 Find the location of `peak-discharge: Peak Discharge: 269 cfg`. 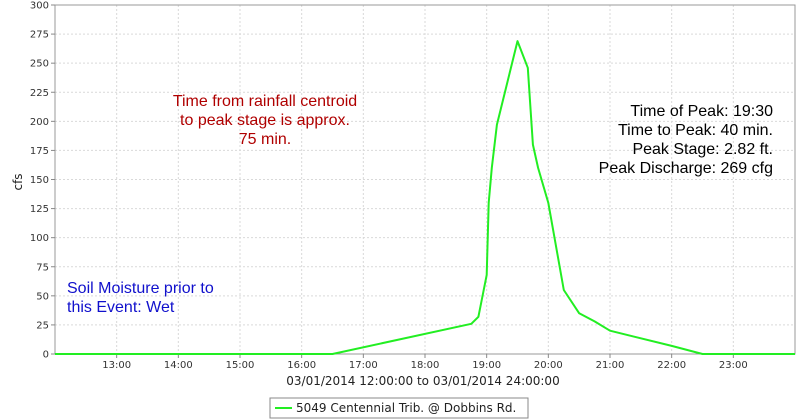

peak-discharge: Peak Discharge: 269 cfg is located at coordinates (686, 168).